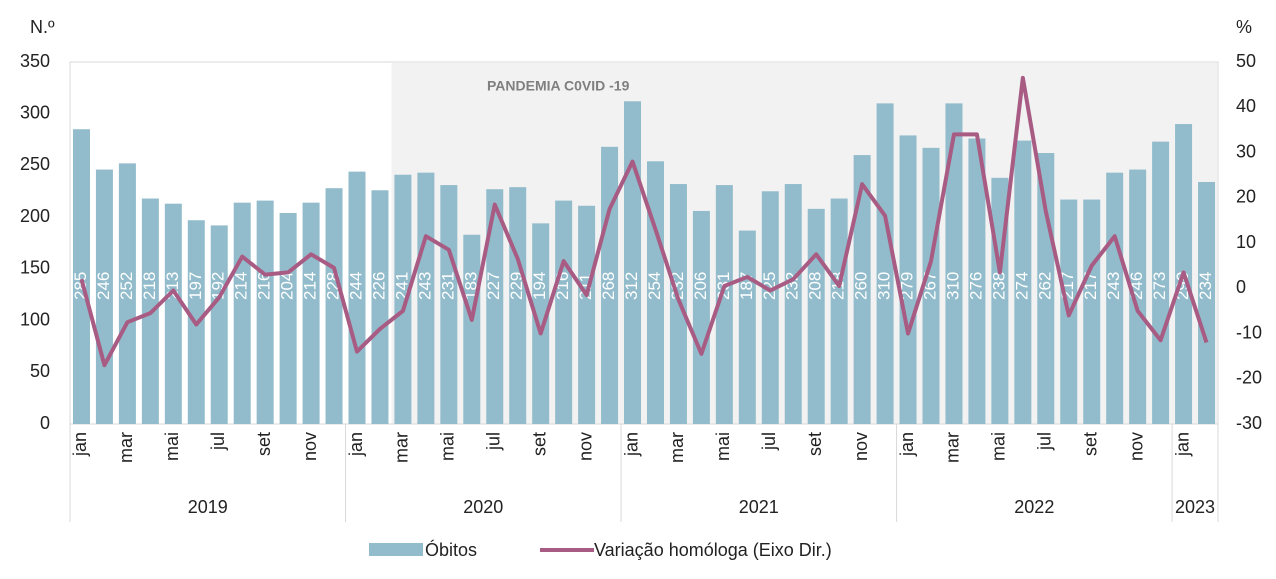  Describe the element at coordinates (195, 286) in the screenshot. I see `value-label: 197` at that location.